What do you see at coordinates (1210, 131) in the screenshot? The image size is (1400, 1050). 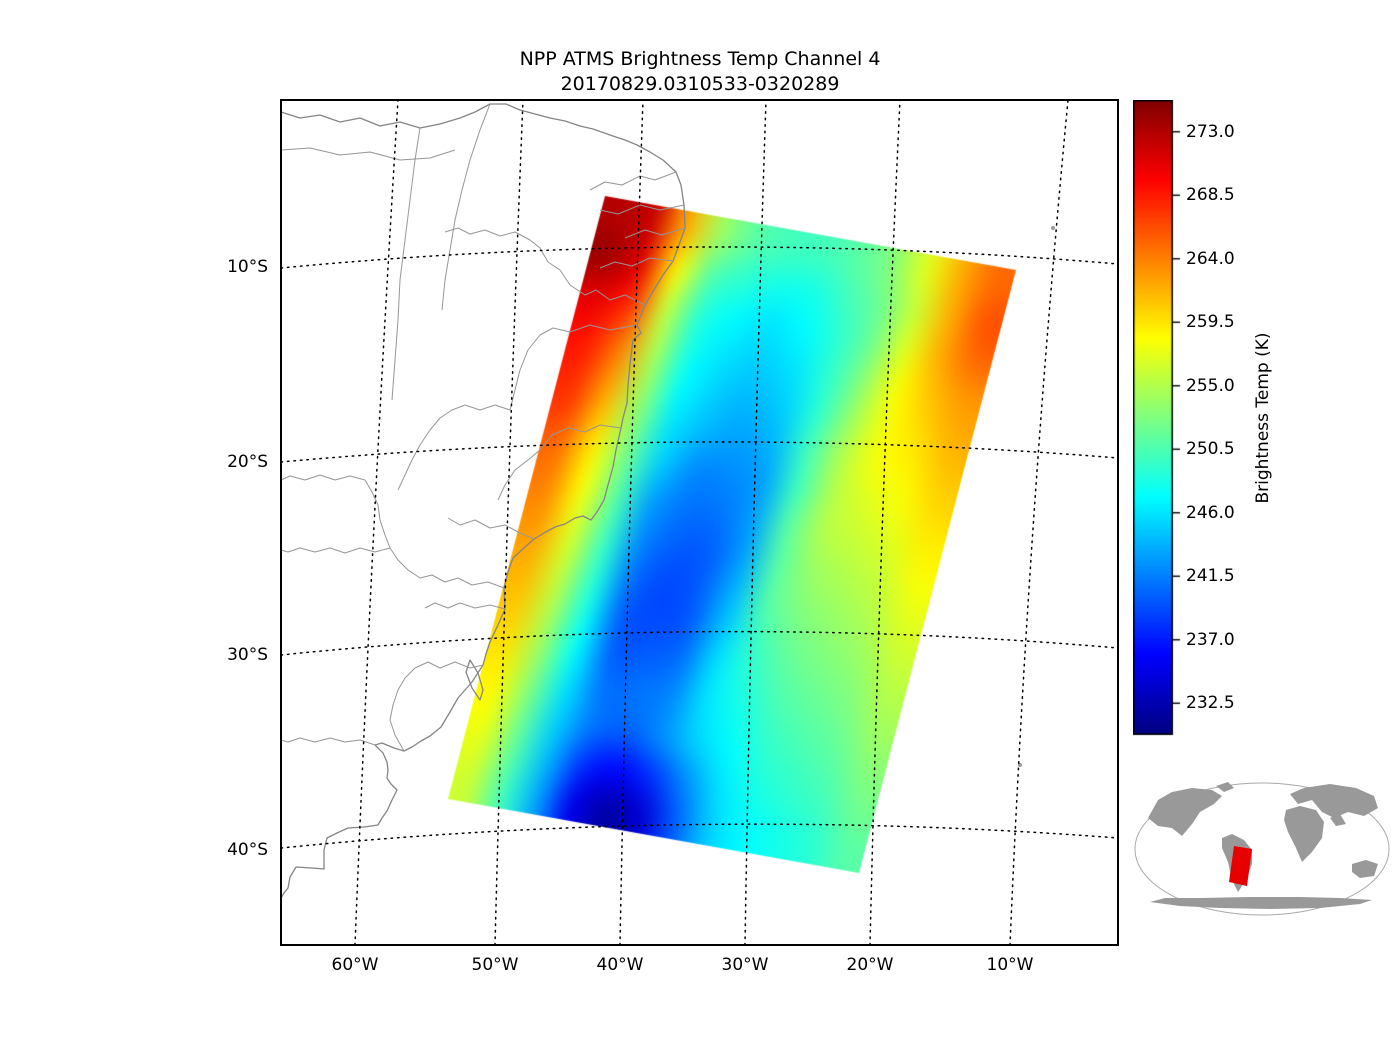 I see `colorbar-tick-label: 273.0` at bounding box center [1210, 131].